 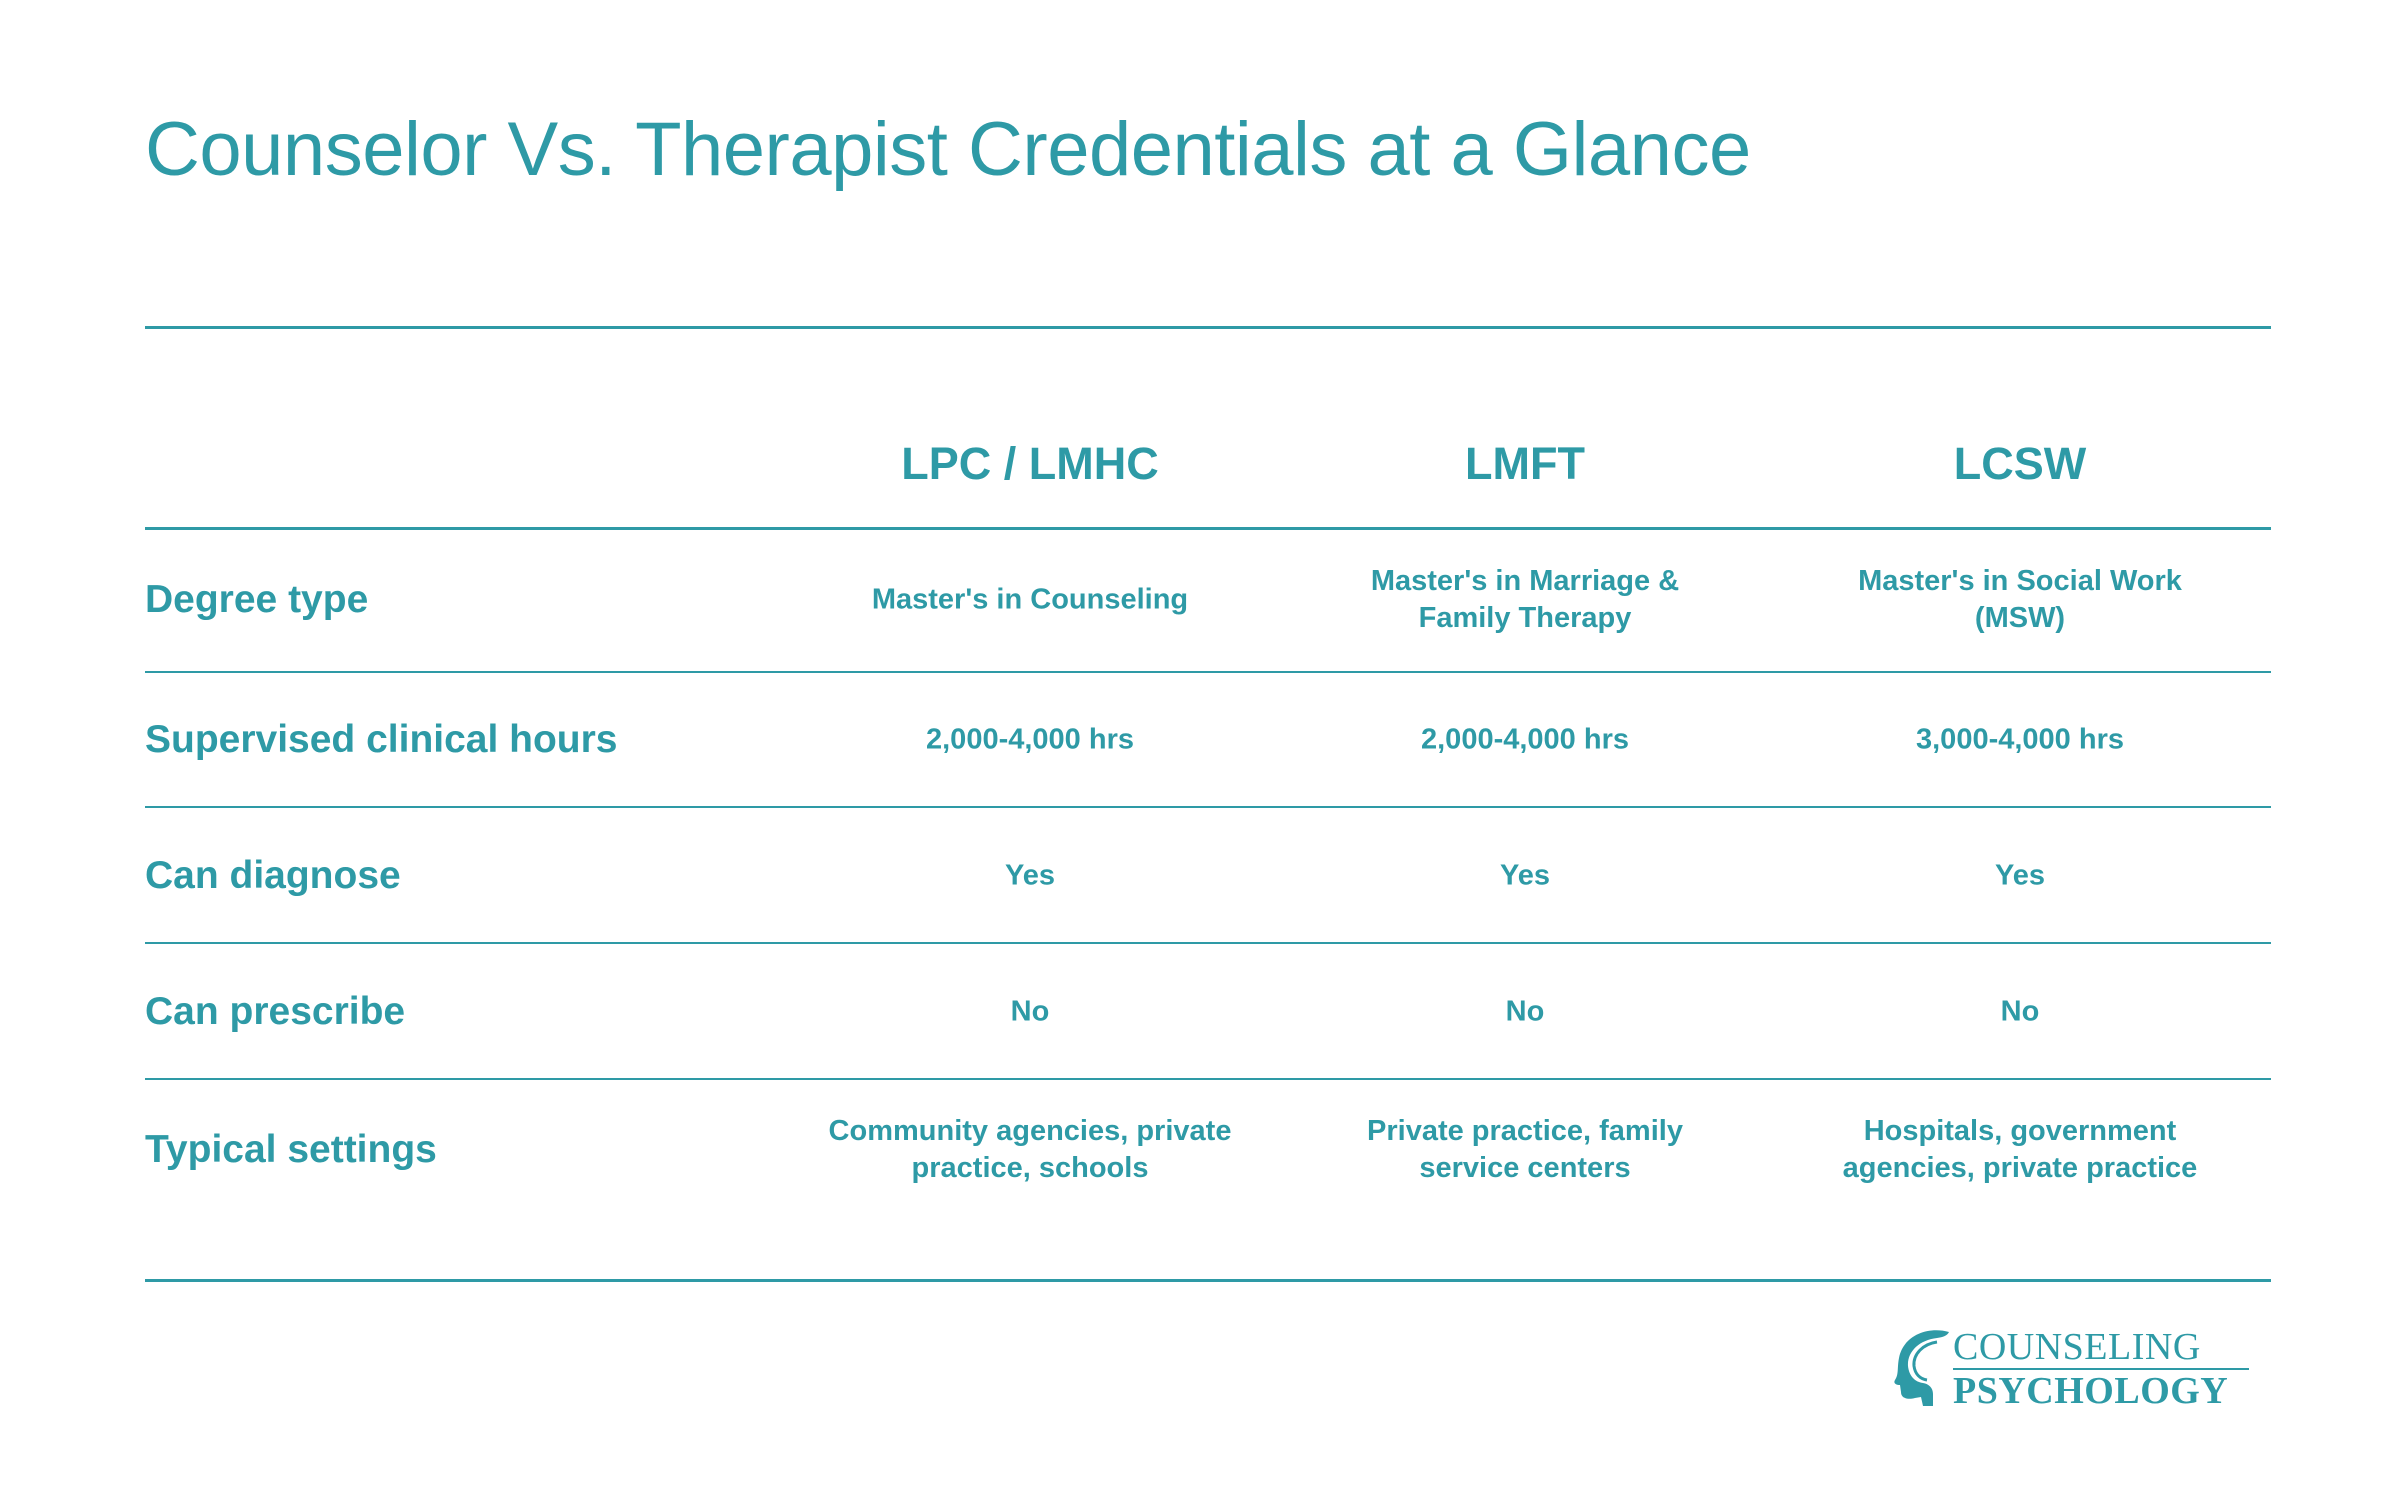 I want to click on row-label: Typical settings, so click(x=291, y=1149).